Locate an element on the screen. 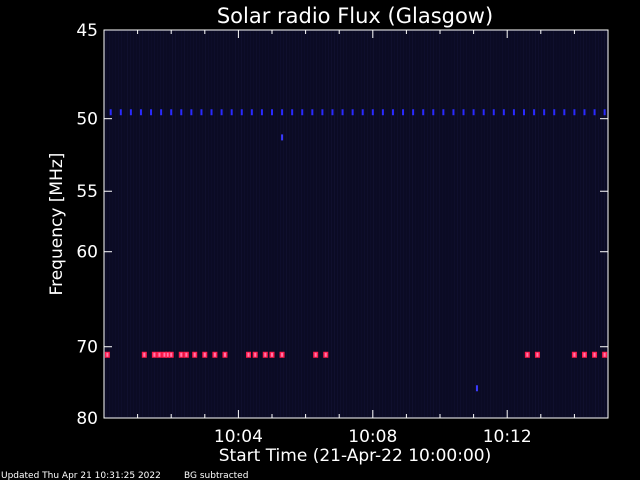  x-tick-label: 10:04 is located at coordinates (238, 437).